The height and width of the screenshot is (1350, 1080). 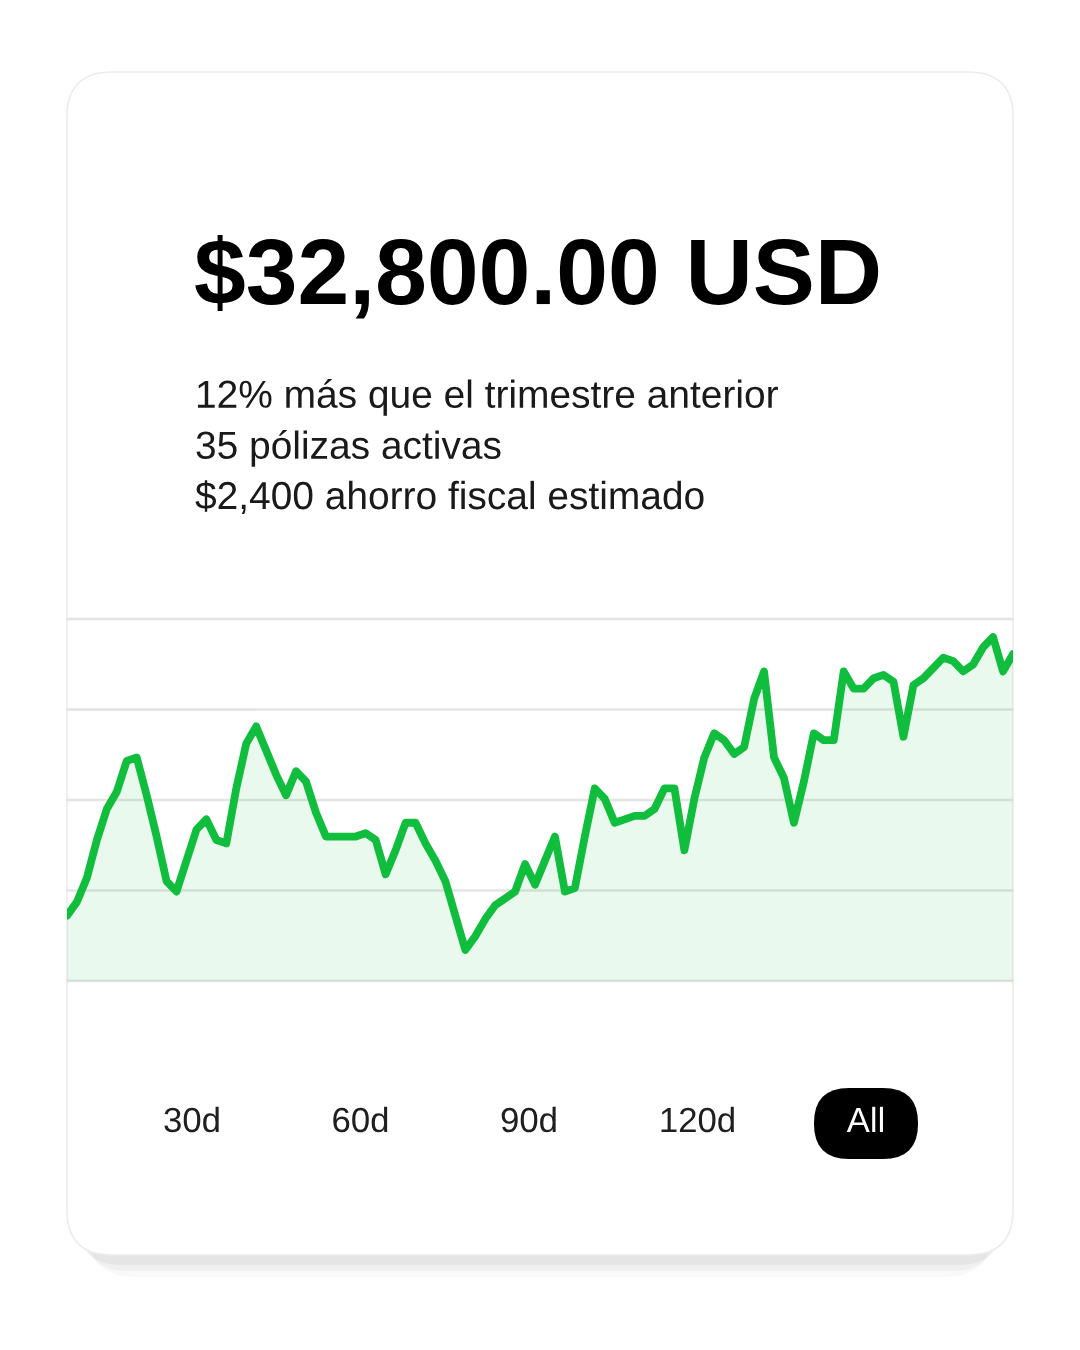 What do you see at coordinates (191, 1119) in the screenshot?
I see `text: 30d` at bounding box center [191, 1119].